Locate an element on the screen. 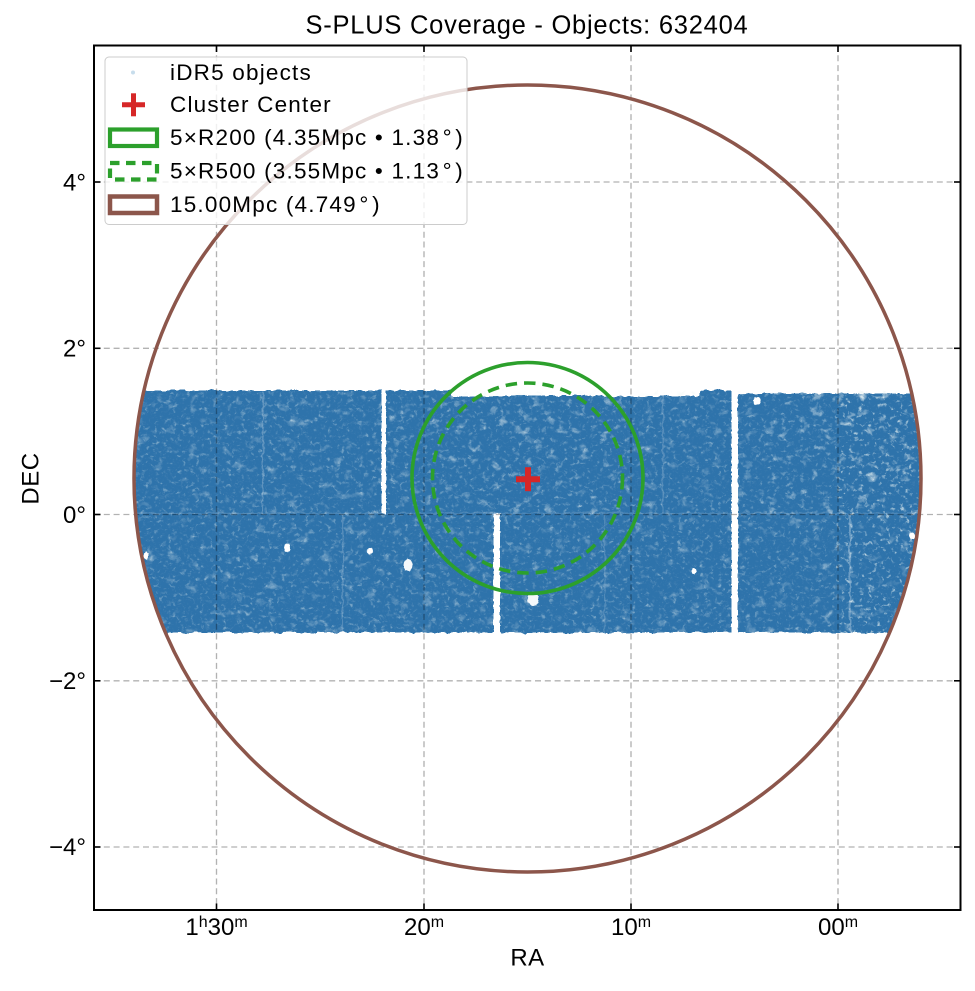 Image resolution: width=975 pixels, height=991 pixels. svg-text:15.00Mpc (4.749°): 15.00Mpc (4.749 °) is located at coordinates (275, 204).